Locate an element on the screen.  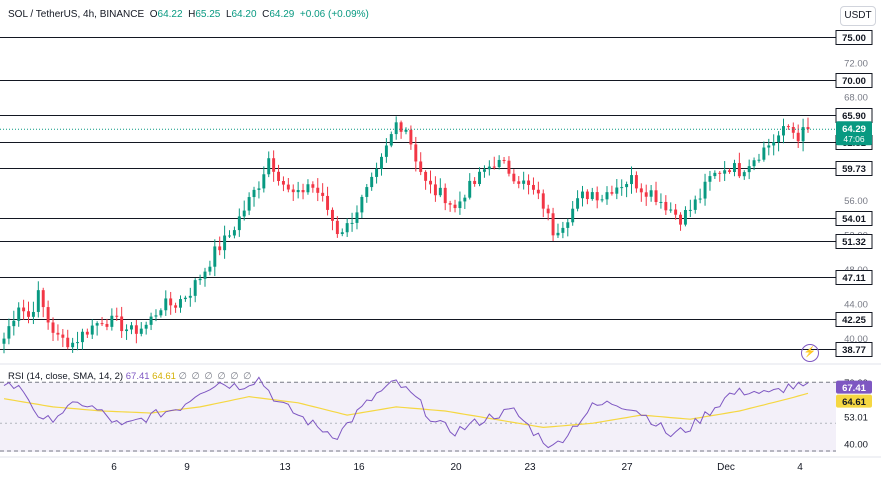
rsi-sma-legend-value: 64.61 is located at coordinates (164, 376).